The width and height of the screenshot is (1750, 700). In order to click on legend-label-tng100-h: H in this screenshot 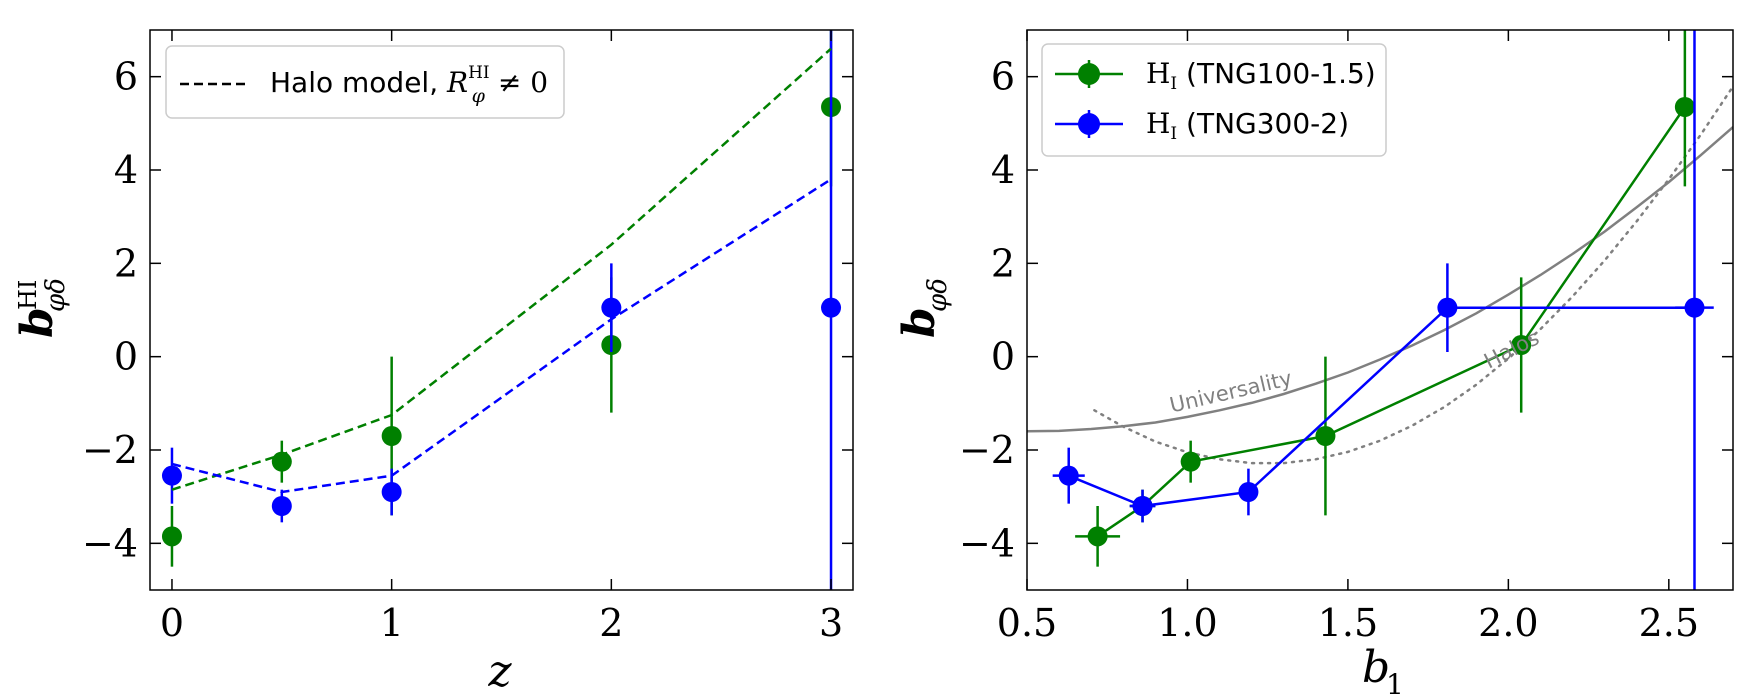, I will do `click(1158, 73)`.